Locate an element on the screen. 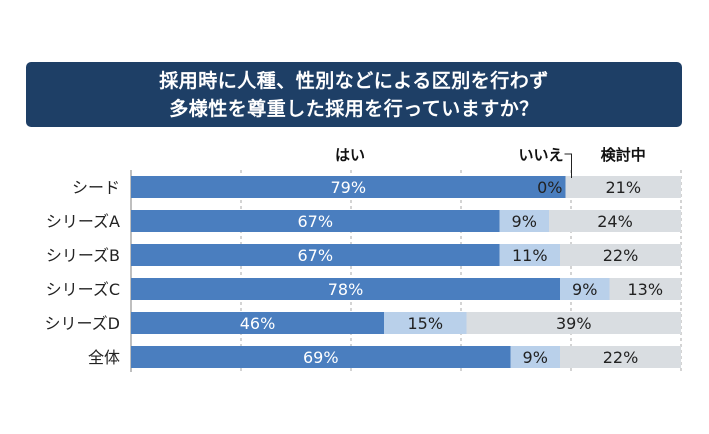 The height and width of the screenshot is (434, 709). leader-line is located at coordinates (568, 165).